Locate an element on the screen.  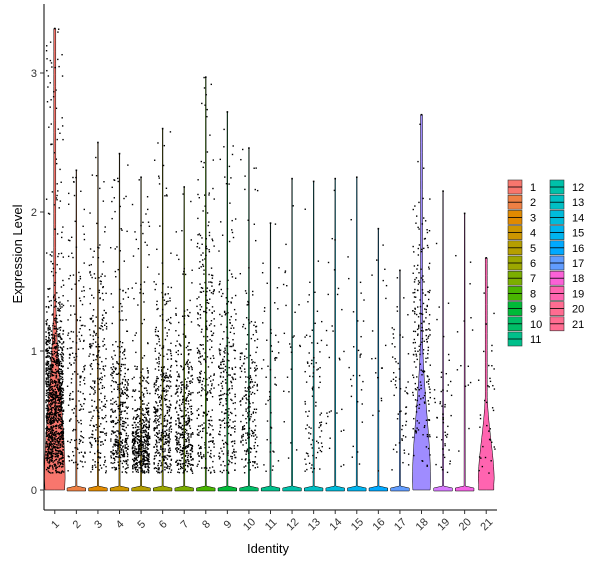
legend-item-3: 3 is located at coordinates (521, 217).